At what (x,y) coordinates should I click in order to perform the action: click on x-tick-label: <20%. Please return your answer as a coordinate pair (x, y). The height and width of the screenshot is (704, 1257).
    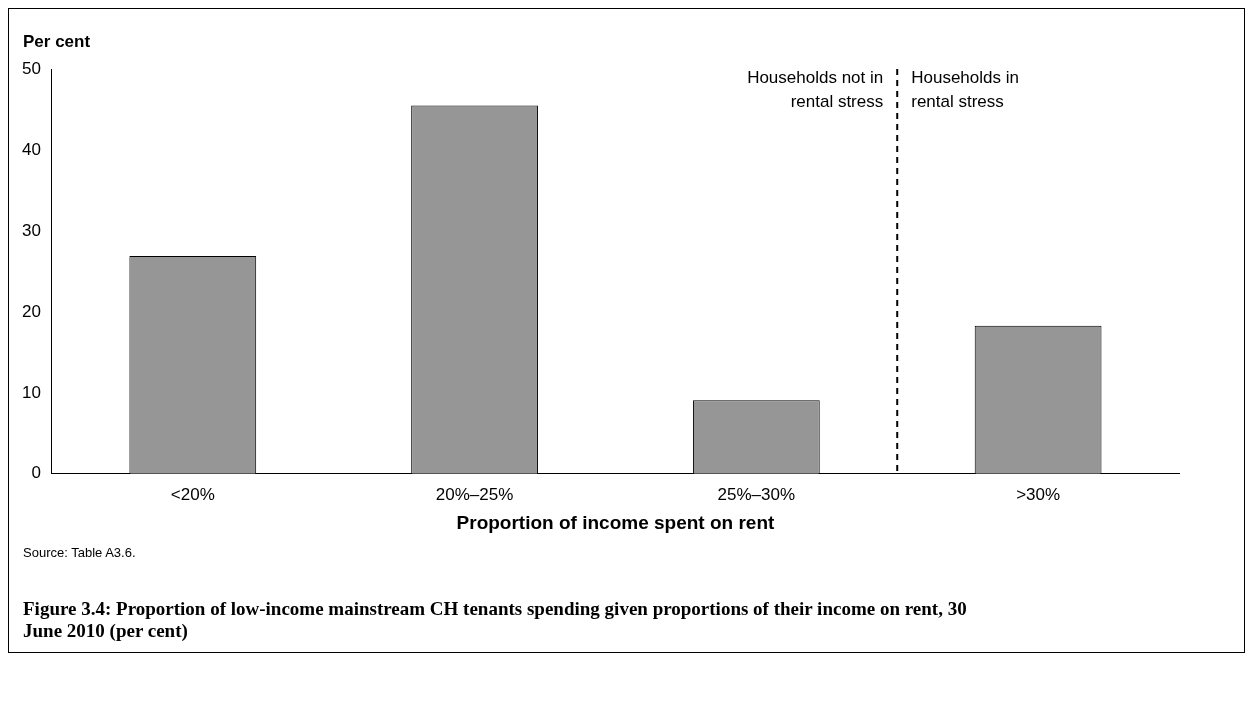
    Looking at the image, I should click on (192, 494).